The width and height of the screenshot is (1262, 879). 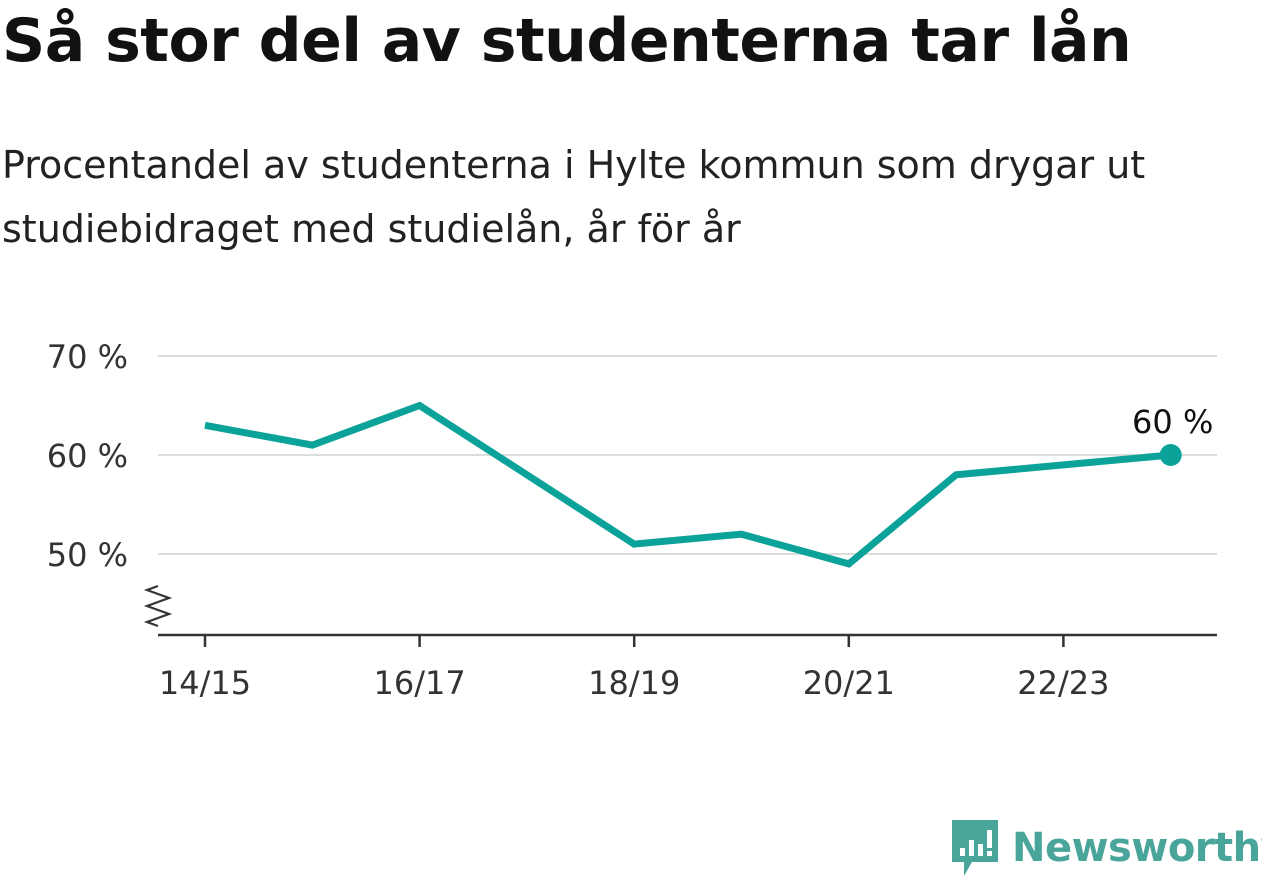 What do you see at coordinates (158, 606) in the screenshot?
I see `axis-break-icon` at bounding box center [158, 606].